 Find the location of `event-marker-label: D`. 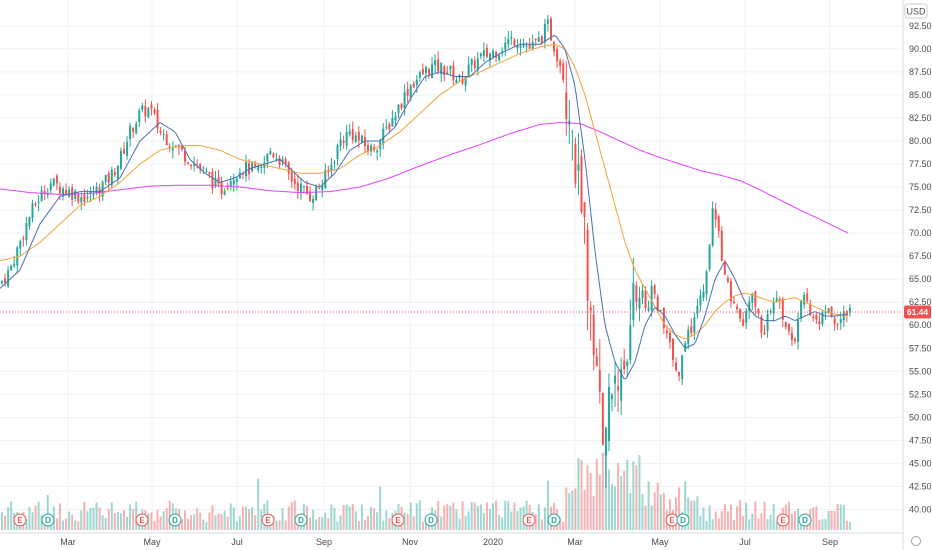

event-marker-label: D is located at coordinates (301, 520).